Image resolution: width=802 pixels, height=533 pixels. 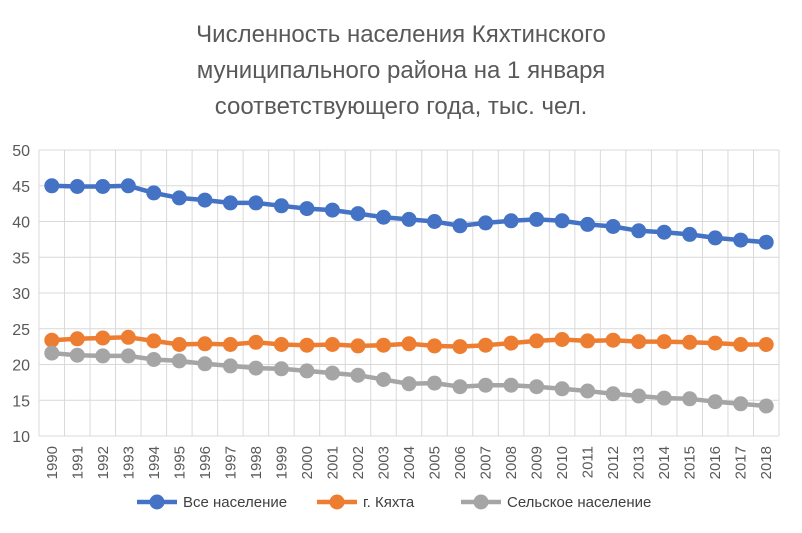 I want to click on x-tick-label: 2018, so click(x=766, y=462).